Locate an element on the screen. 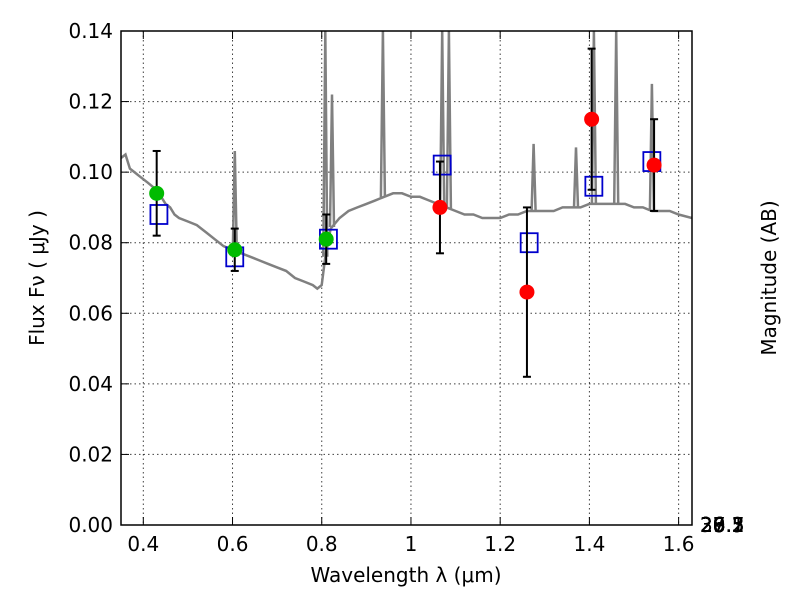  y2-tick-label: 29 is located at coordinates (712, 525).